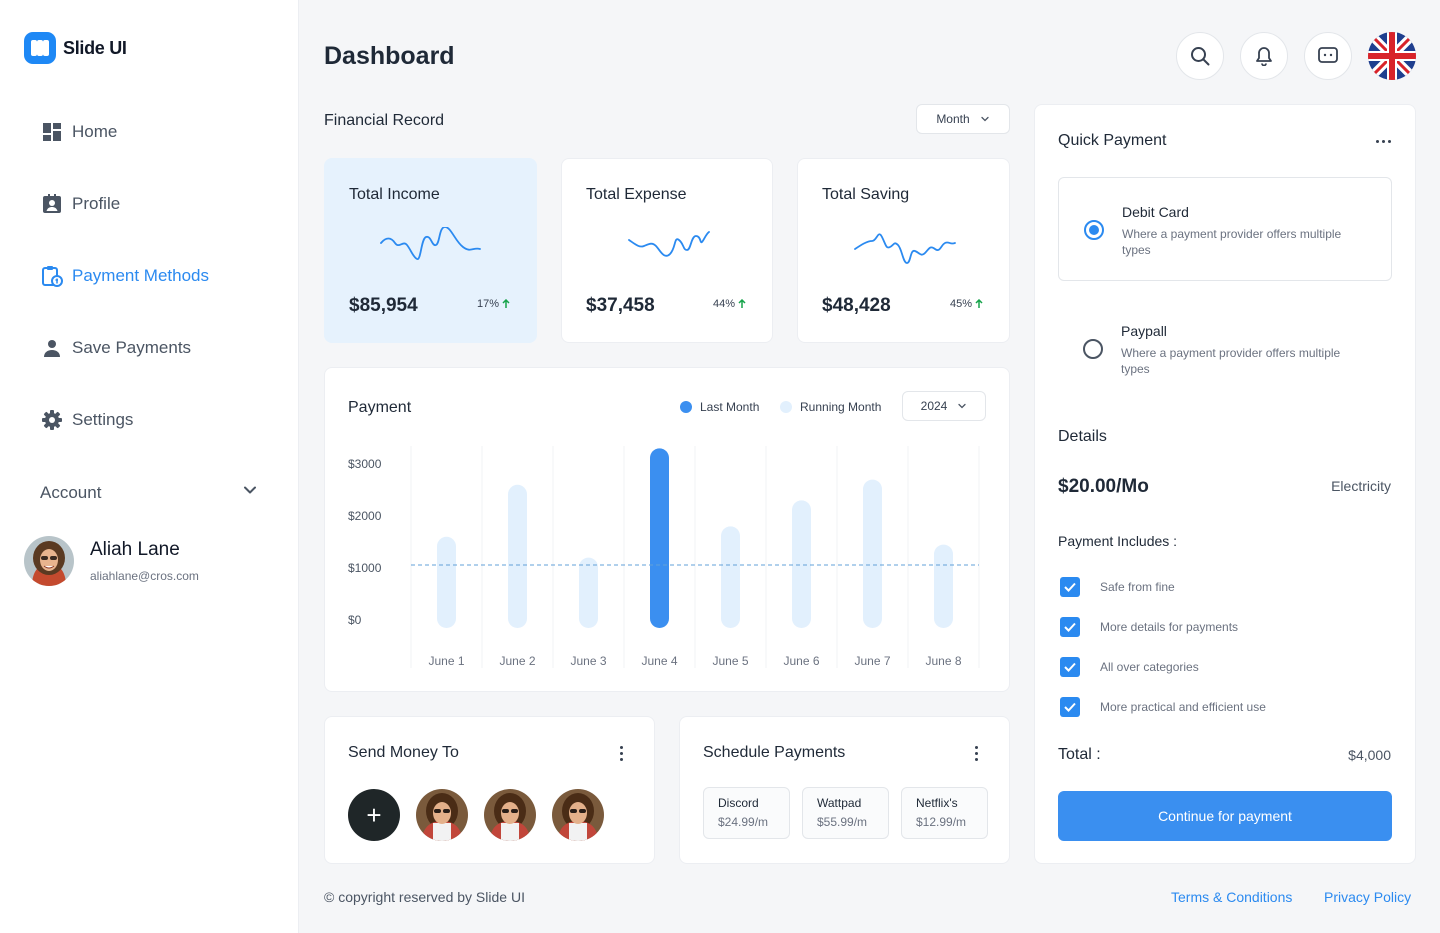  Describe the element at coordinates (659, 661) in the screenshot. I see `x-tick-label: June 4` at that location.